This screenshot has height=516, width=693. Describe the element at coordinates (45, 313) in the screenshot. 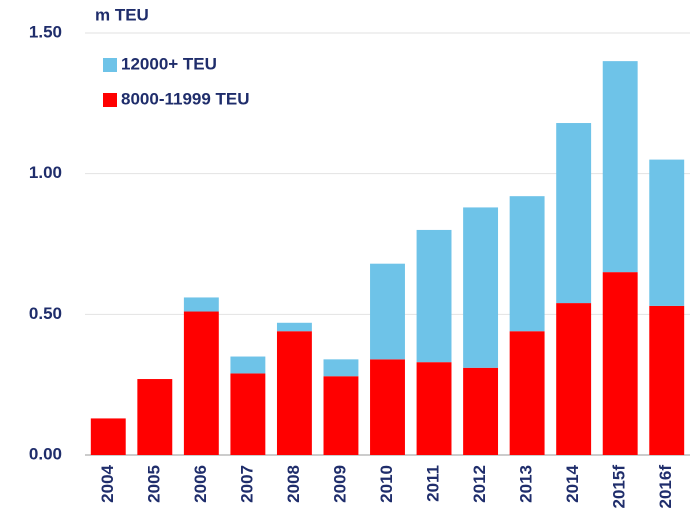

I see `y-tick-label: 0.50` at that location.